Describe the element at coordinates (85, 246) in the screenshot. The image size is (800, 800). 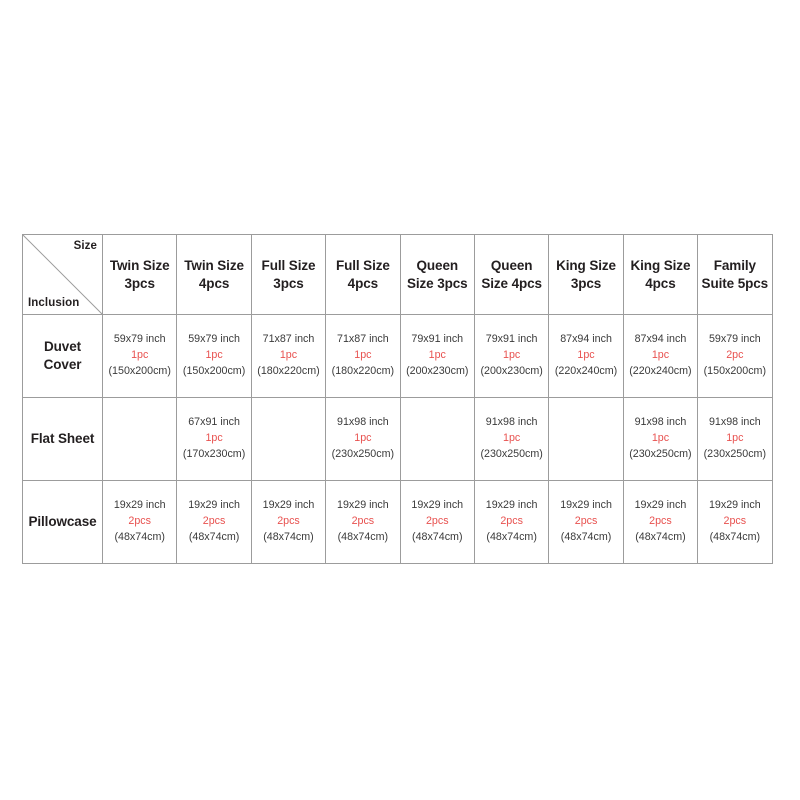
I see `corner-size-label: Size` at that location.